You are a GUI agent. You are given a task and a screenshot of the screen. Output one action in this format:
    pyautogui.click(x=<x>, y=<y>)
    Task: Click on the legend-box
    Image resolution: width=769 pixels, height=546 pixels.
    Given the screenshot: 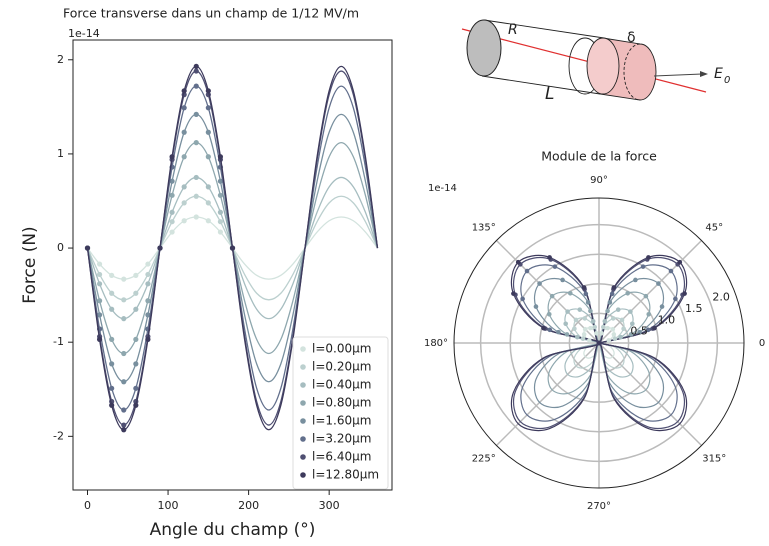 What is the action you would take?
    pyautogui.click(x=340, y=413)
    